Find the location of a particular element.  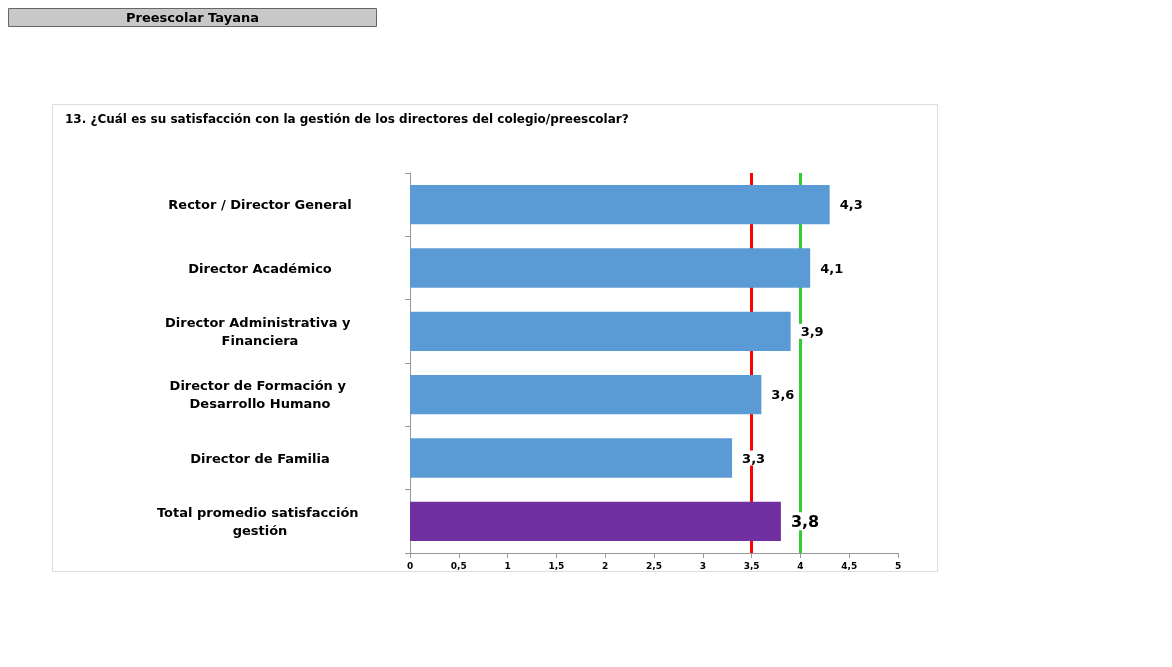

y-tick-label: Rector / Director General is located at coordinates (260, 205).